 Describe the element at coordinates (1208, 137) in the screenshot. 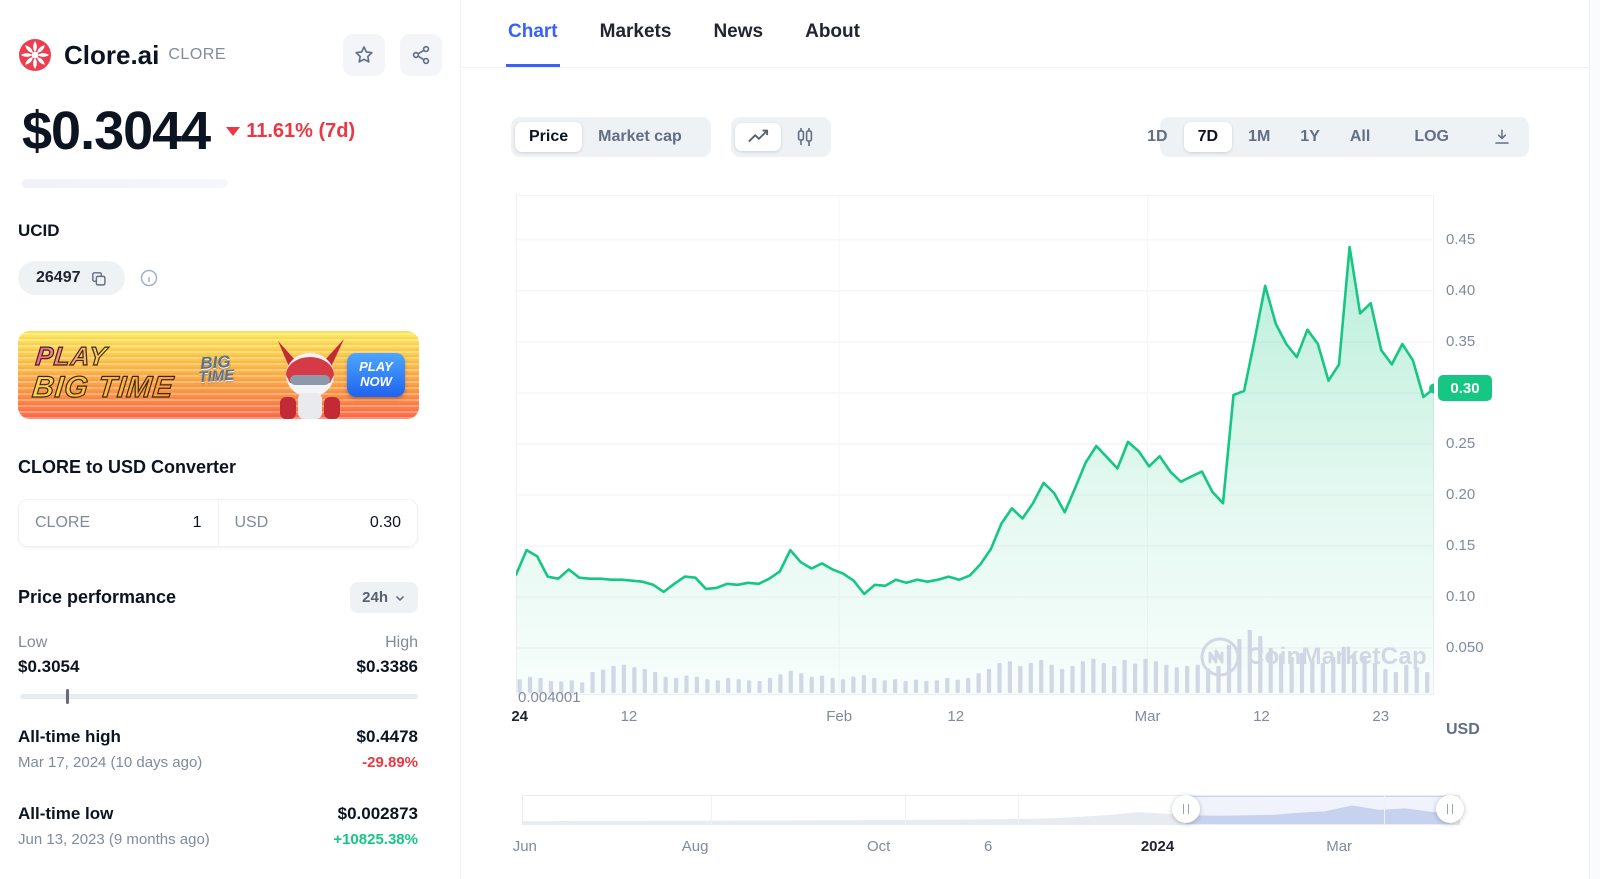

I see `range-7d: 7D` at that location.